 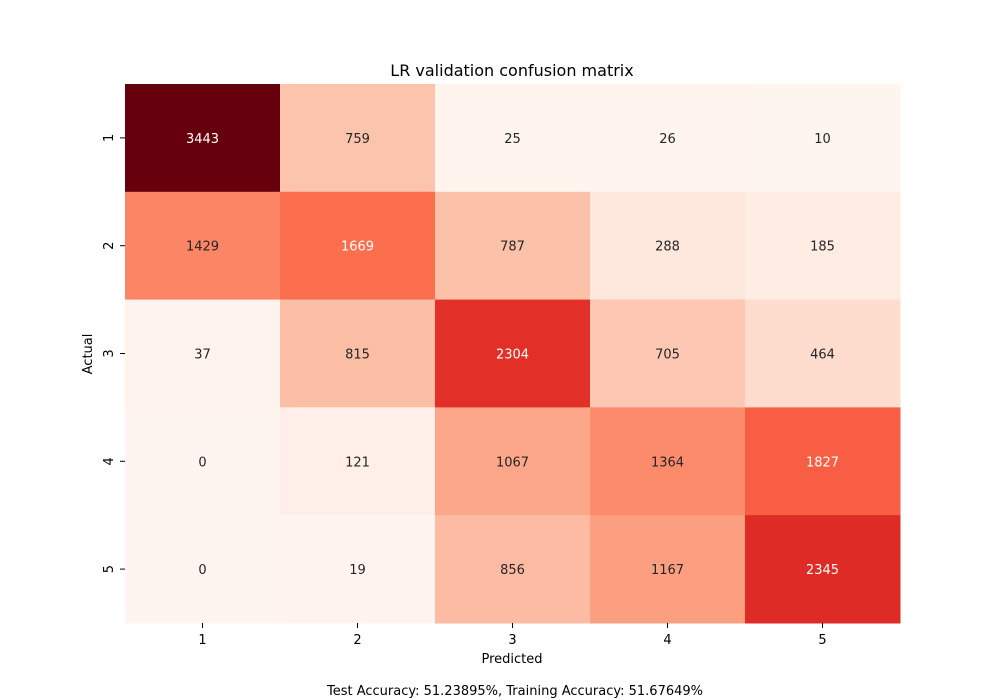 I want to click on heatmap-cell-r3-c2, so click(x=358, y=353).